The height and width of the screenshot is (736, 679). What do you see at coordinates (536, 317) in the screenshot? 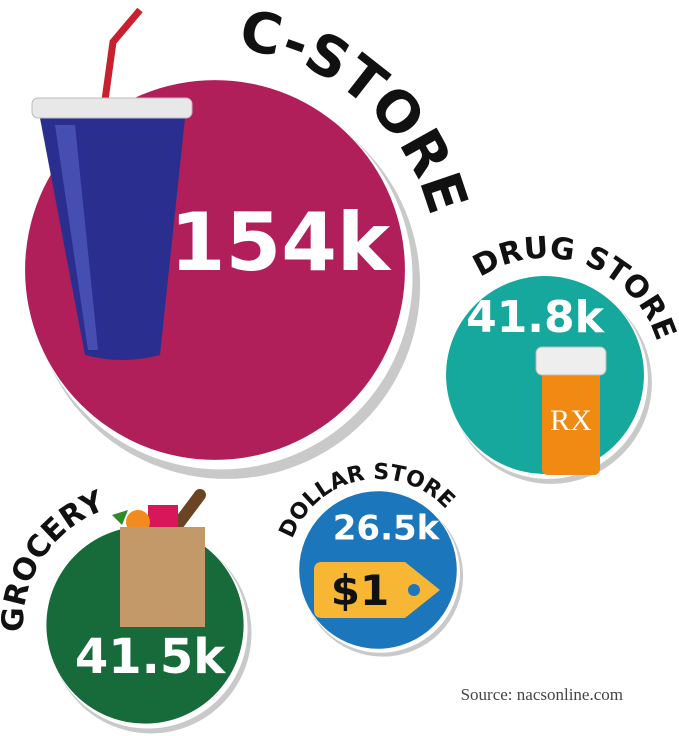
I see `value-label: 41.8k` at bounding box center [536, 317].